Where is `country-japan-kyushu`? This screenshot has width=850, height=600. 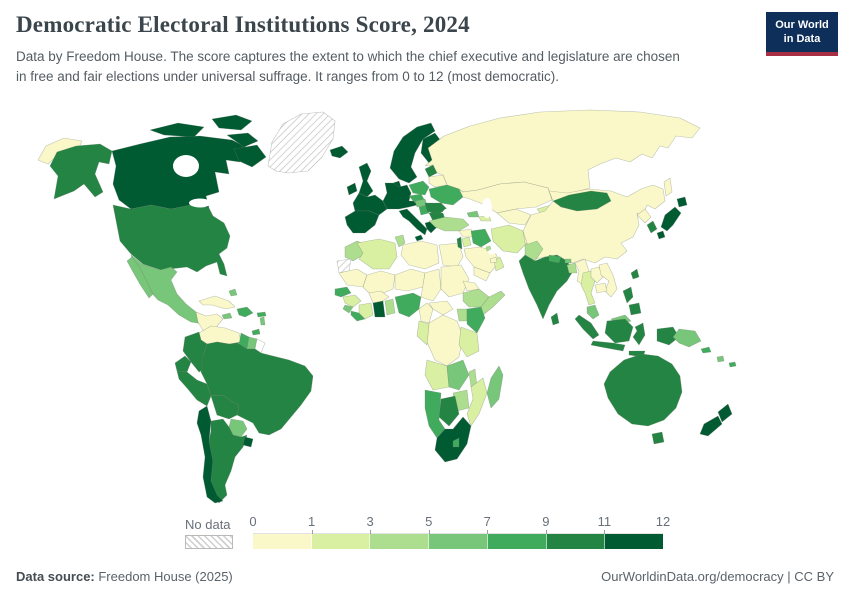
country-japan-kyushu is located at coordinates (661, 235).